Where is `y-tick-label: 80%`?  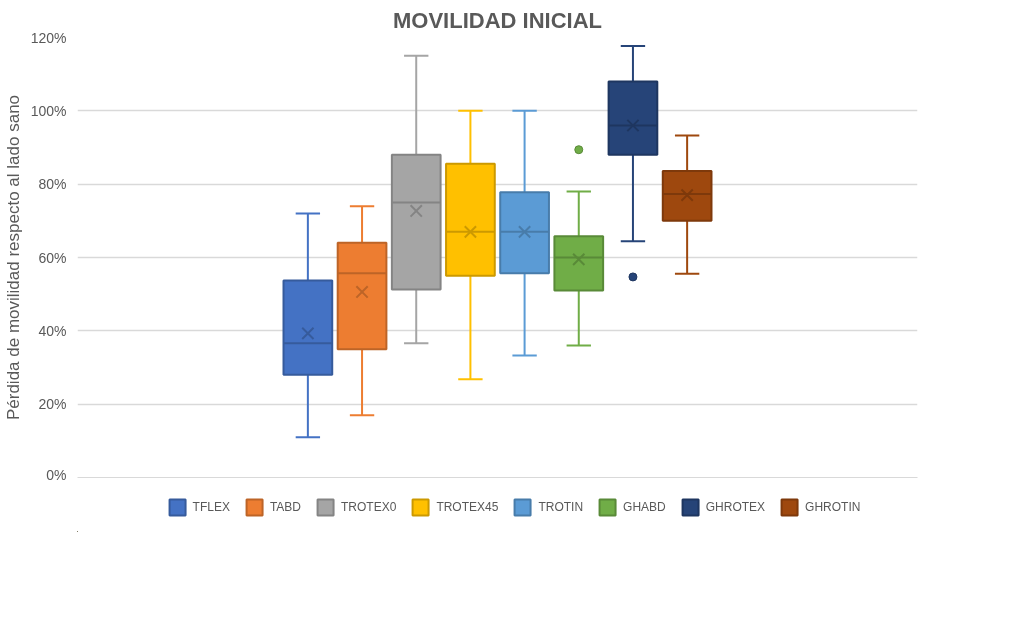
y-tick-label: 80% is located at coordinates (52, 184).